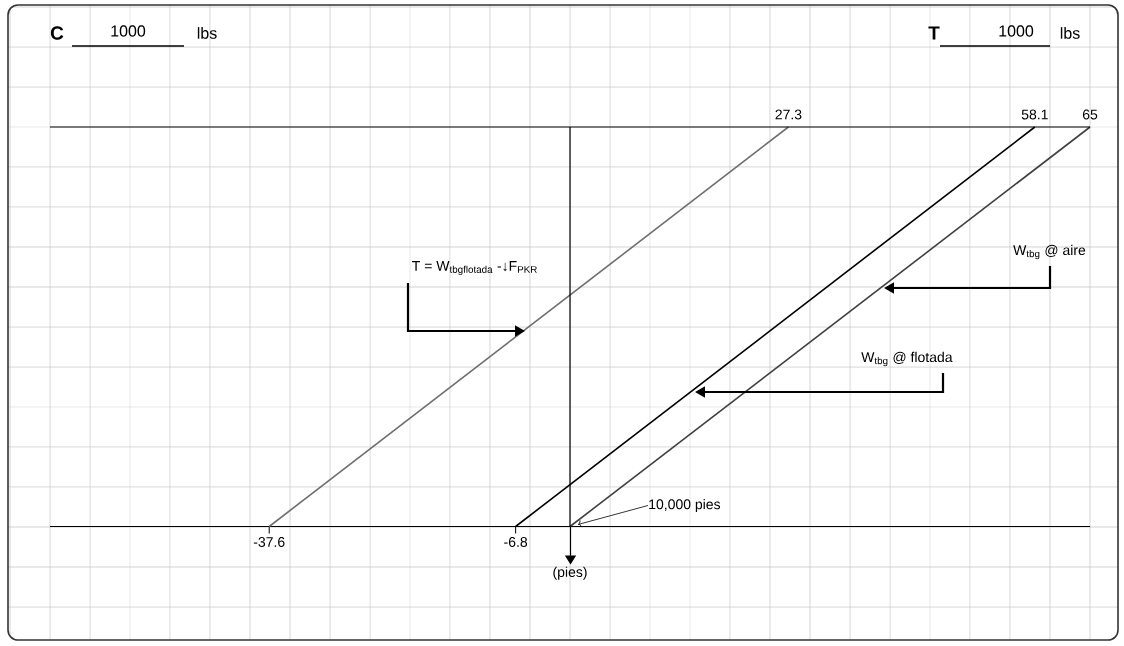 This screenshot has height=646, width=1124. I want to click on x2-tick-label: 58.1, so click(1034, 114).